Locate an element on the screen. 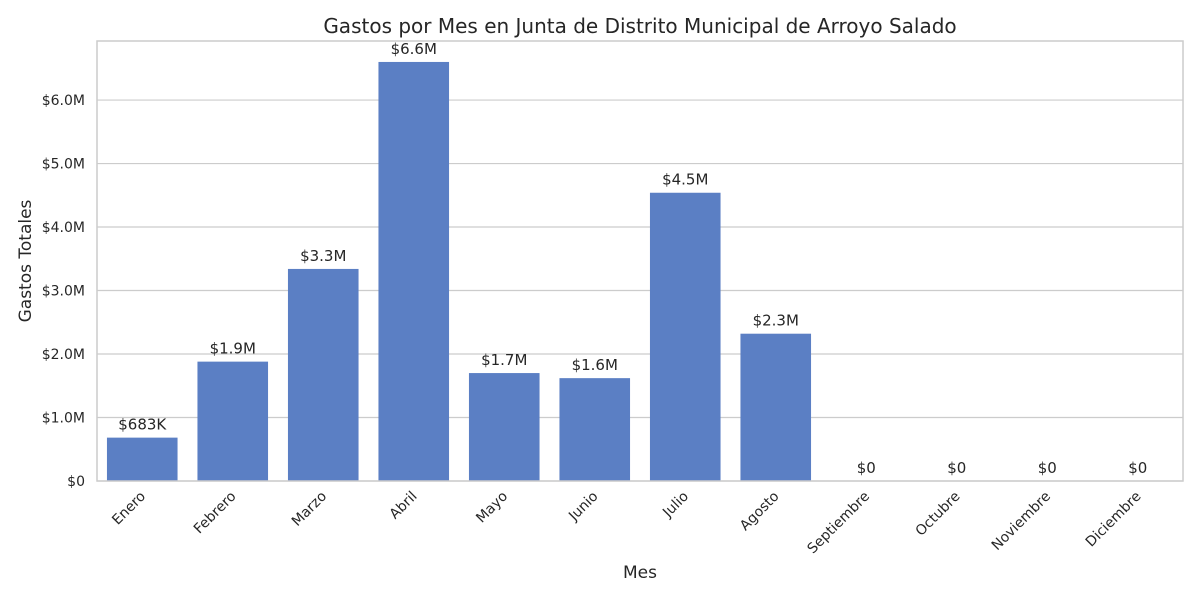  bar-value-label: $683K is located at coordinates (142, 425).